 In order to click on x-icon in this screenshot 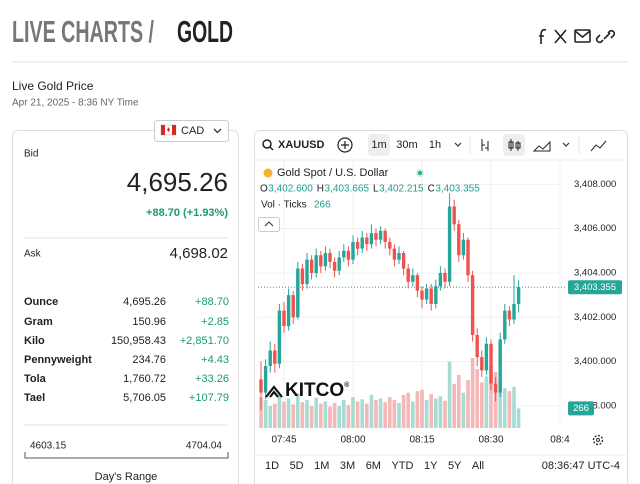, I will do `click(560, 36)`.